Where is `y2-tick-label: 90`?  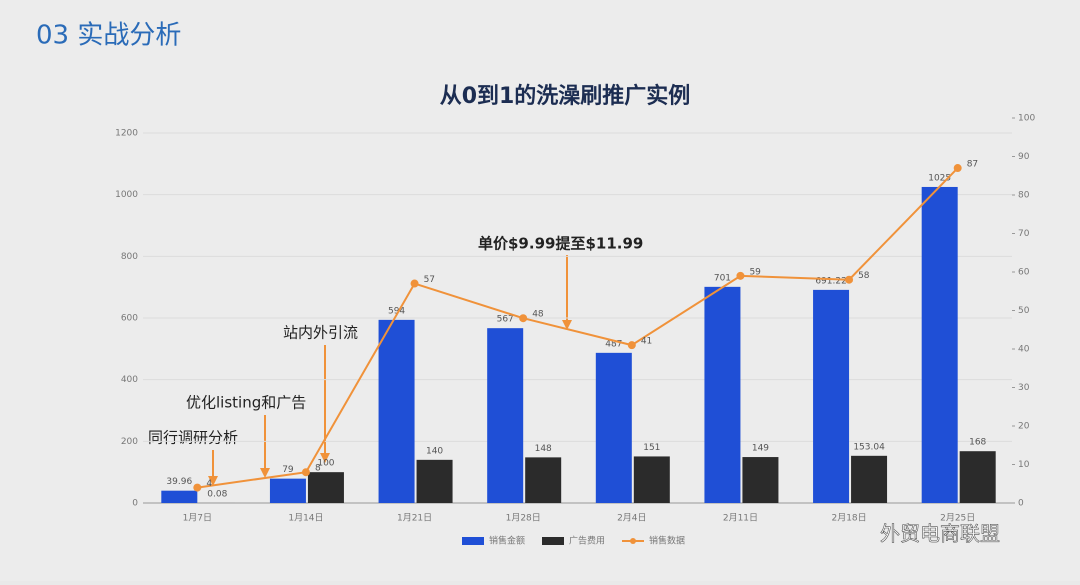
y2-tick-label: 90 is located at coordinates (1024, 157).